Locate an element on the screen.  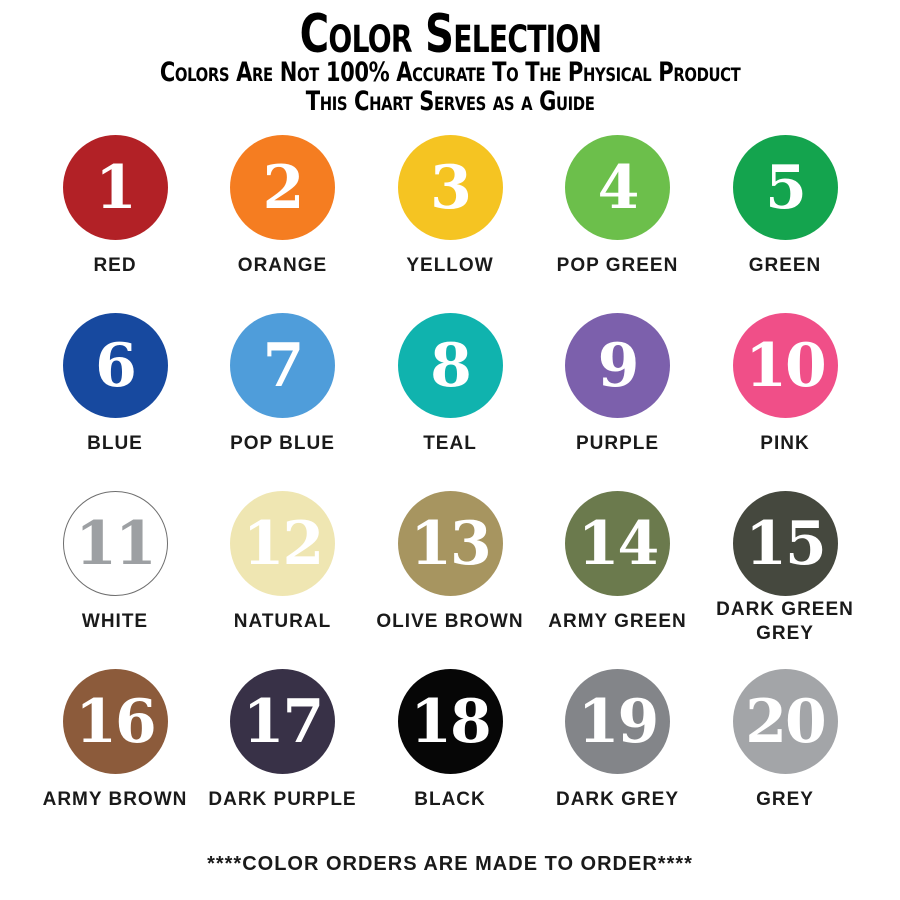
color-swatch-olive-brown: 13 OLIVE BROWN is located at coordinates (450, 580).